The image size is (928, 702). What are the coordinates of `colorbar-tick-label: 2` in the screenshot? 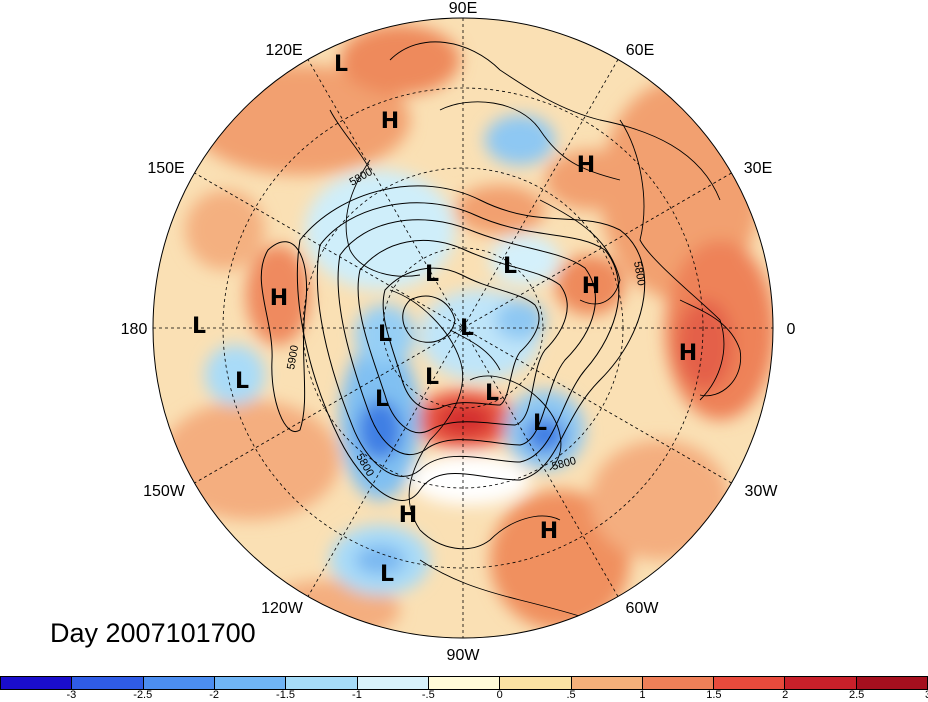 It's located at (785, 695).